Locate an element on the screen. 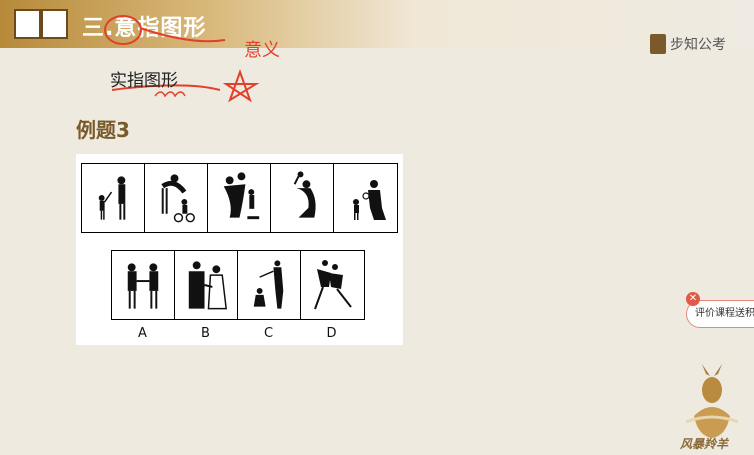 This screenshot has height=455, width=754. option-label-d: D is located at coordinates (331, 333).